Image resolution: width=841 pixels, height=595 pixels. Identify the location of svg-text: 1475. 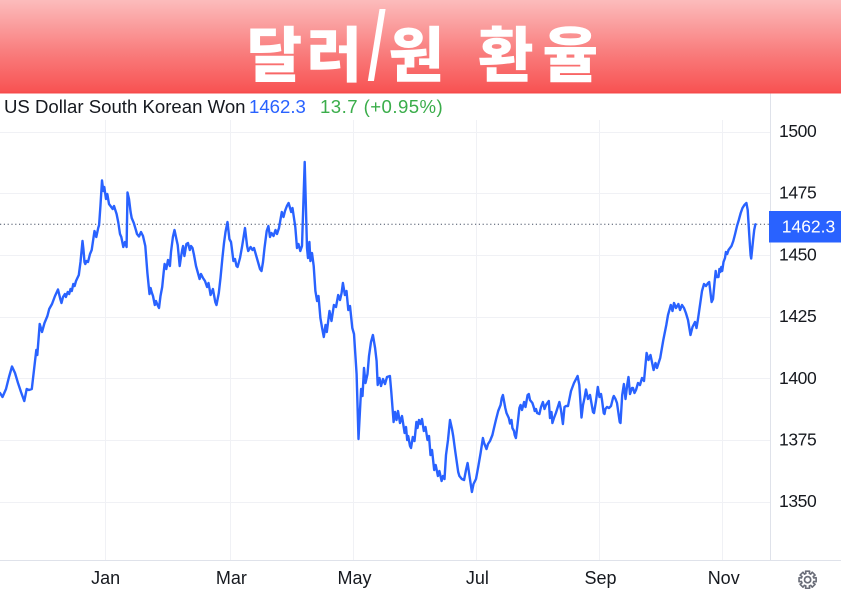
(797, 193).